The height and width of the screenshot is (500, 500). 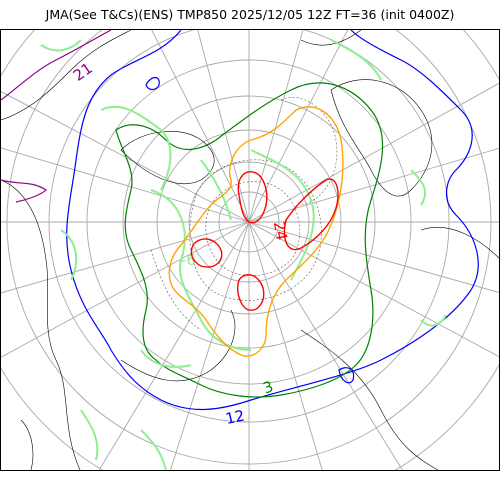 I want to click on isotherm-m24-label: 24, so click(x=280, y=231).